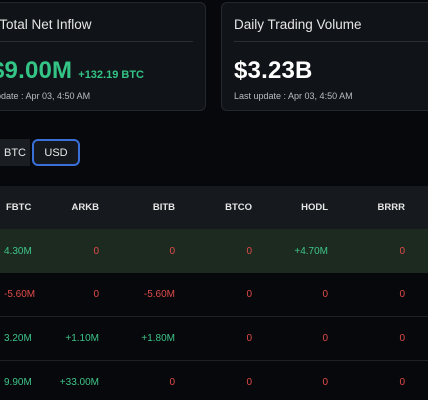 This screenshot has width=428, height=400. Describe the element at coordinates (111, 75) in the screenshot. I see `net-inflow-delta: +132.19 BTC` at that location.